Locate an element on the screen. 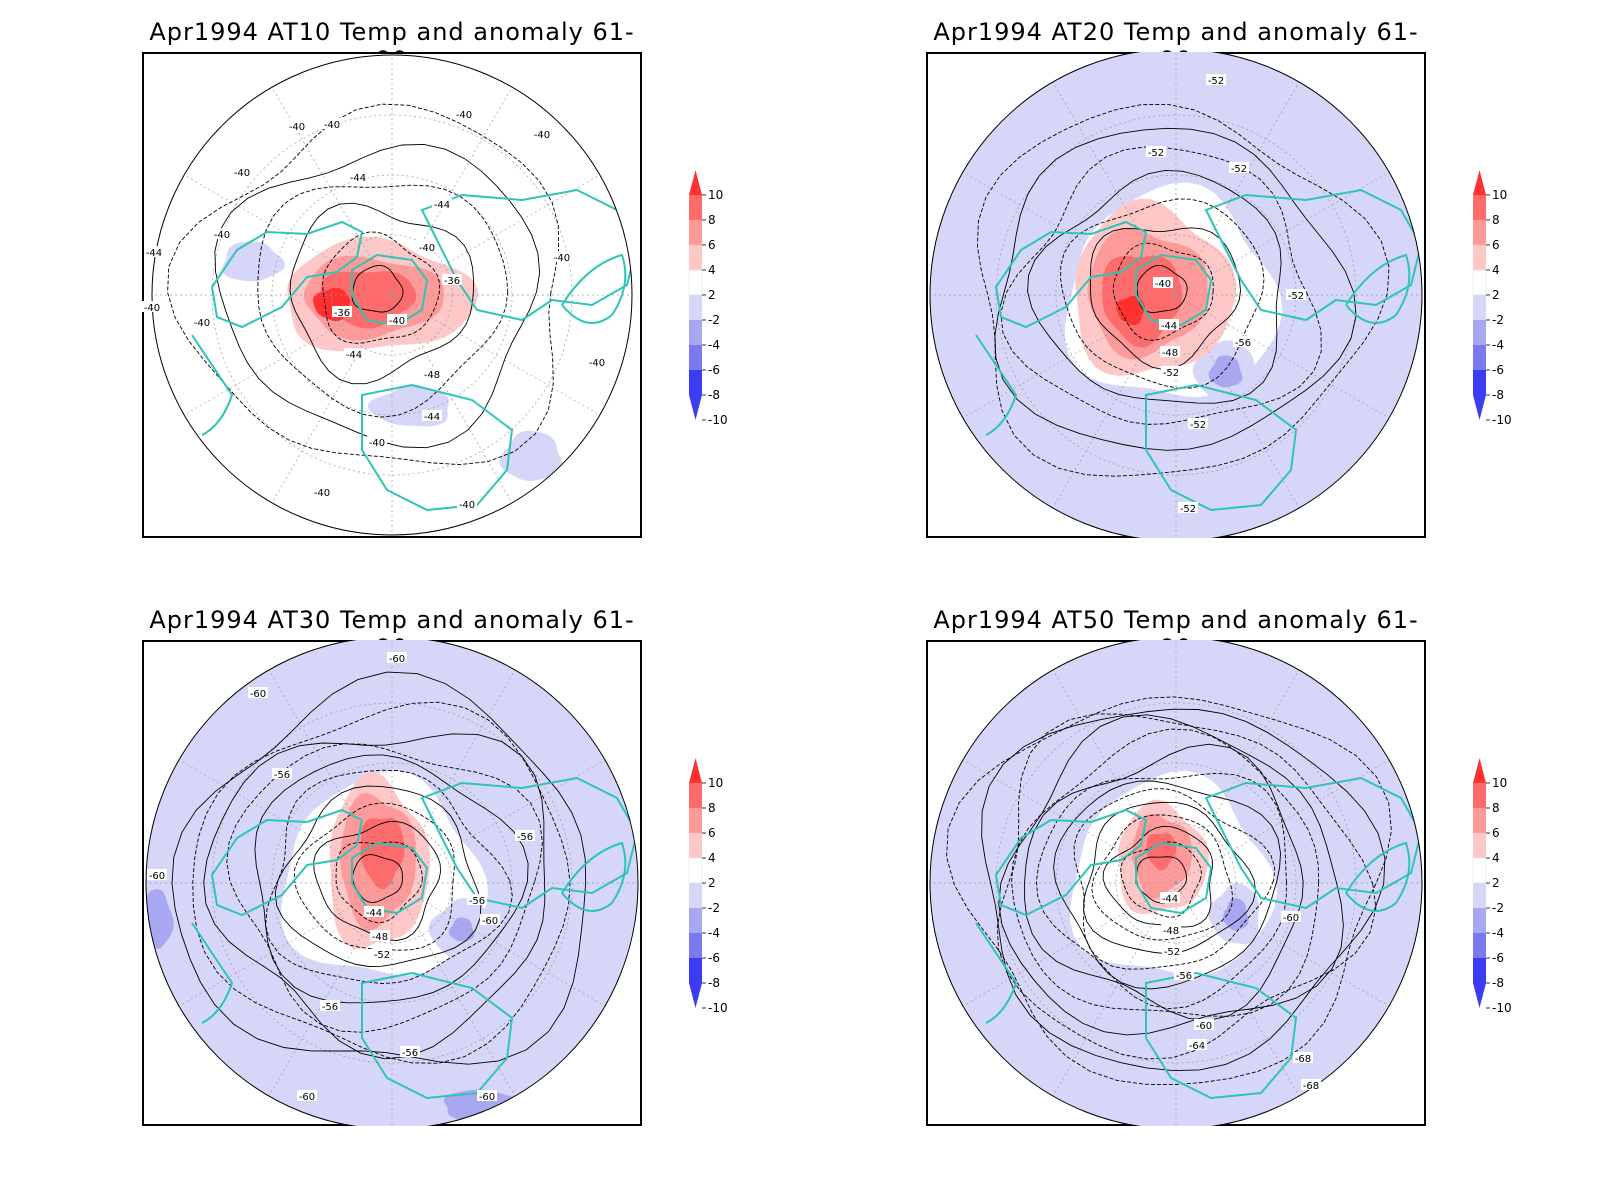  colorbar-arrow-bottom is located at coordinates (695, 407).